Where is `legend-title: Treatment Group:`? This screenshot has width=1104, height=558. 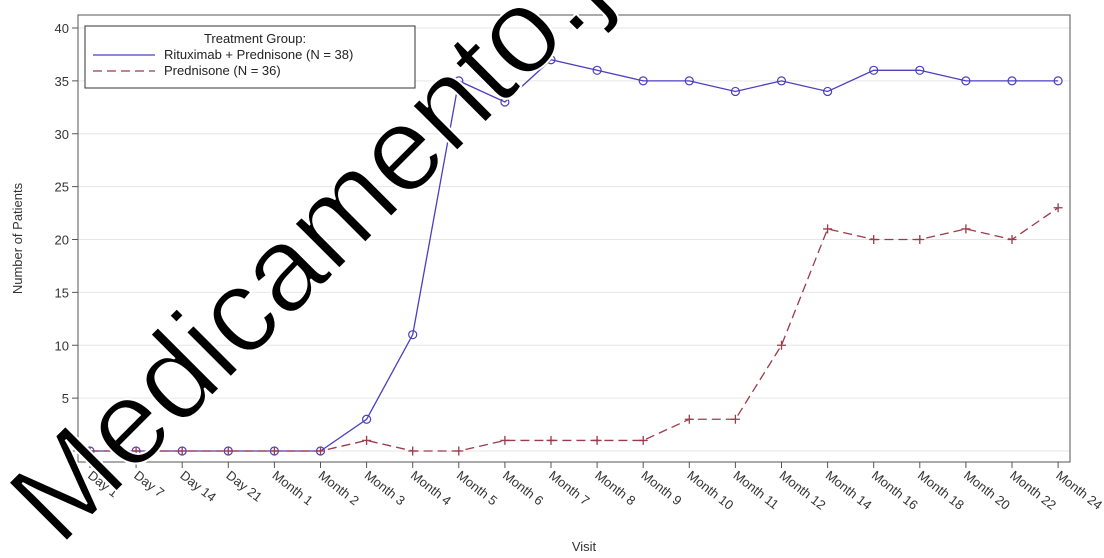
legend-title: Treatment Group: is located at coordinates (255, 38).